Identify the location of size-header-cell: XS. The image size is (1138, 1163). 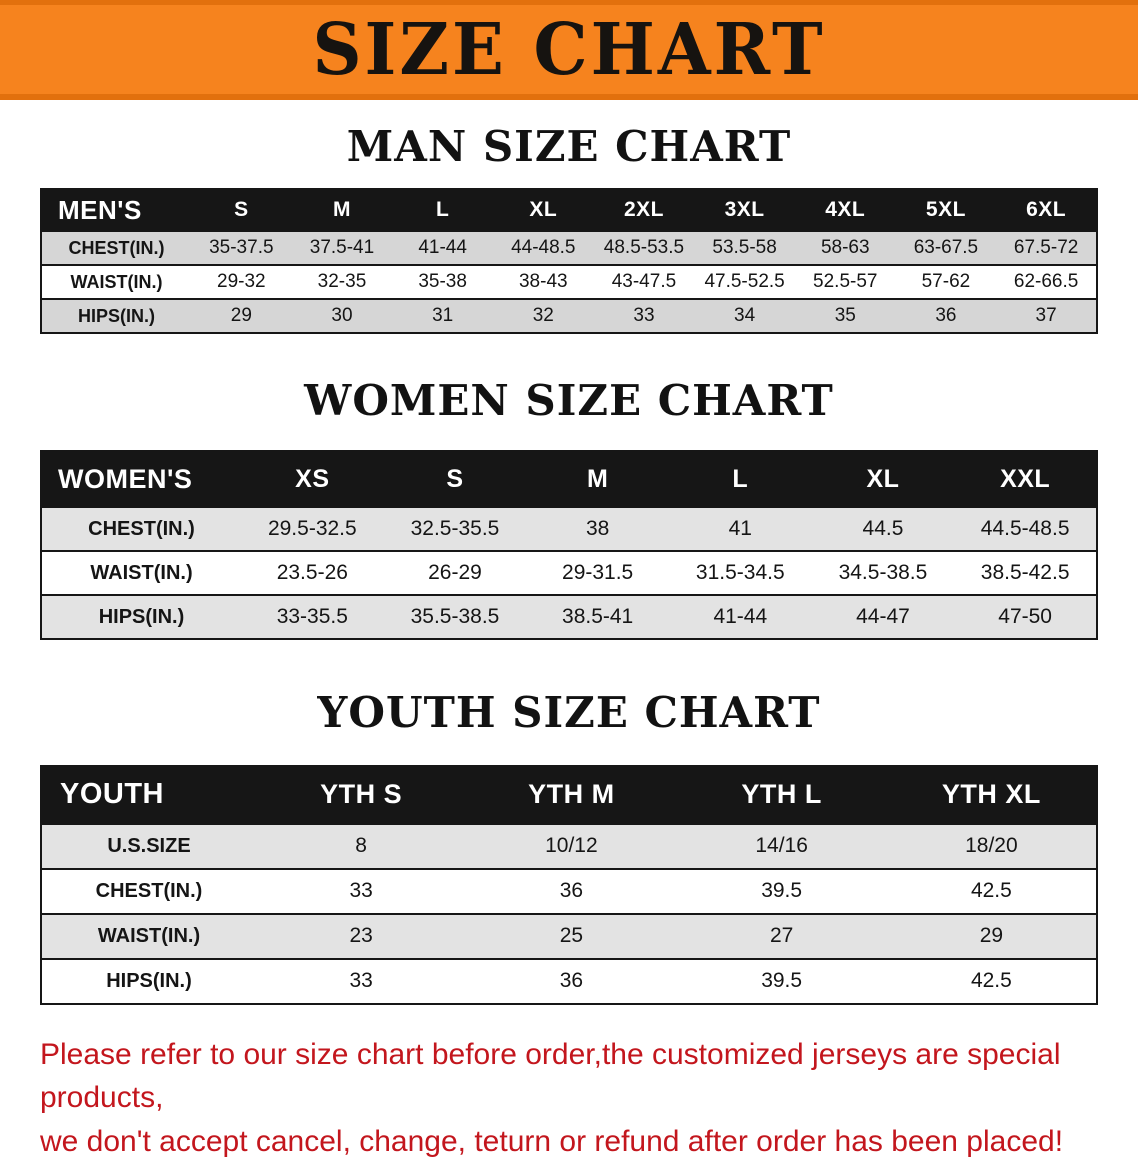
(312, 479).